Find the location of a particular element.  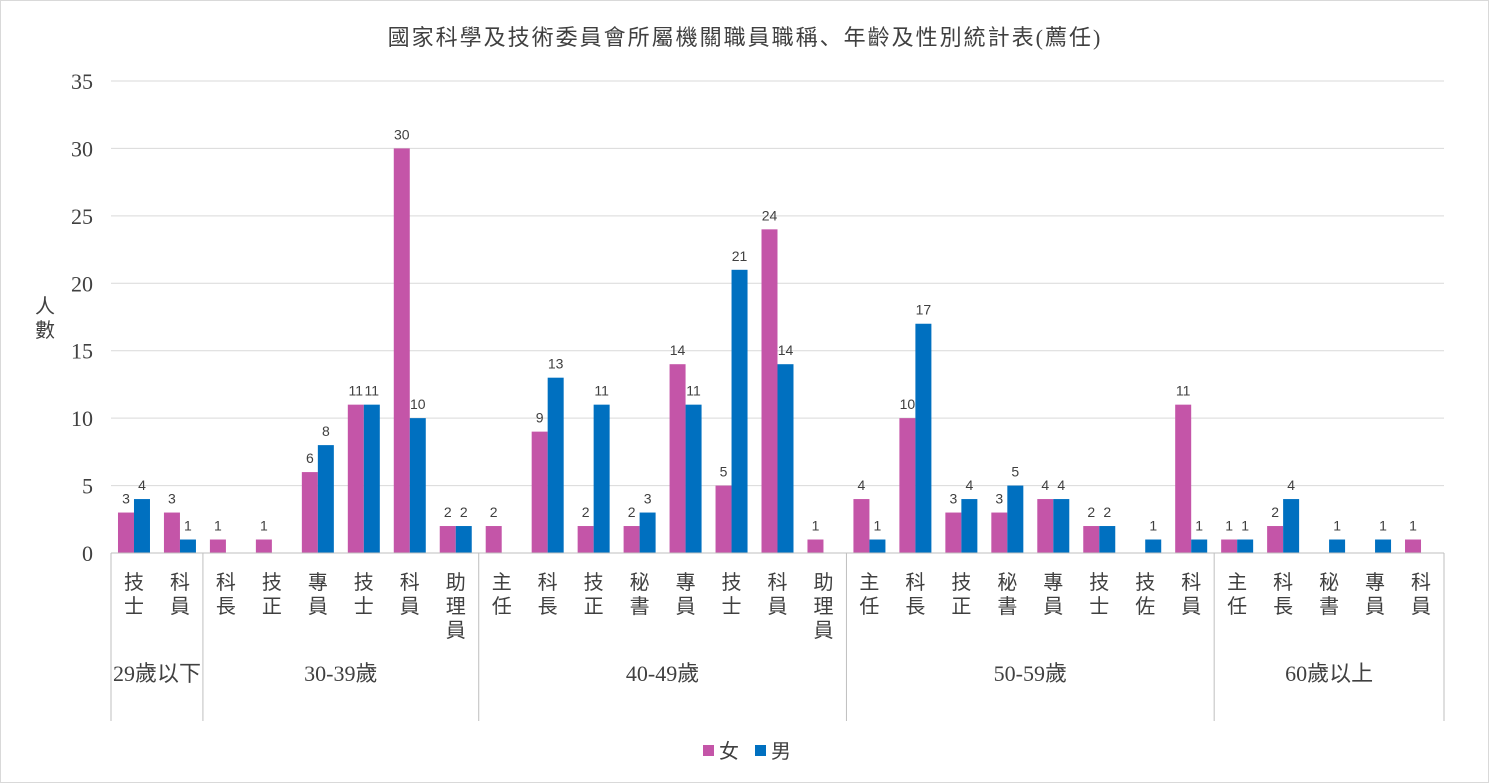

category-label: 科長 is located at coordinates (915, 594).